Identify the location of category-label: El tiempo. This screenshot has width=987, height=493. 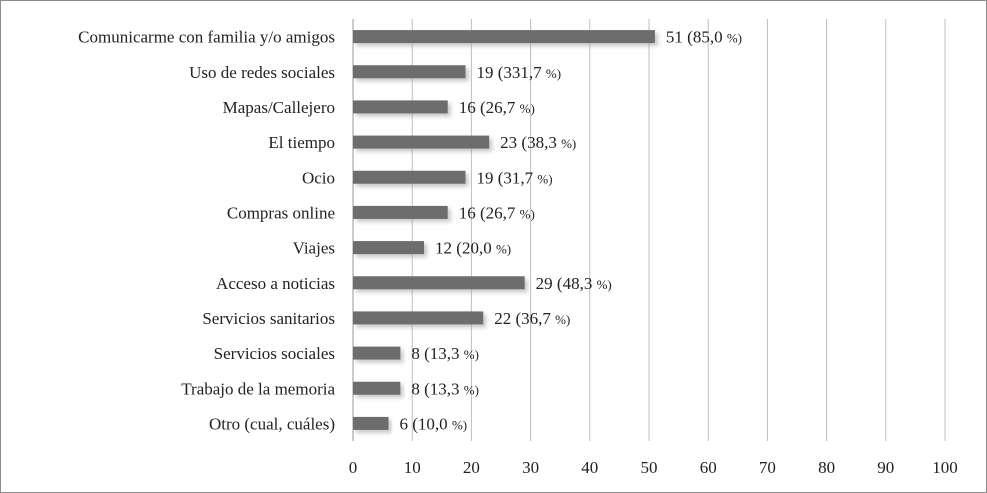
(301, 142).